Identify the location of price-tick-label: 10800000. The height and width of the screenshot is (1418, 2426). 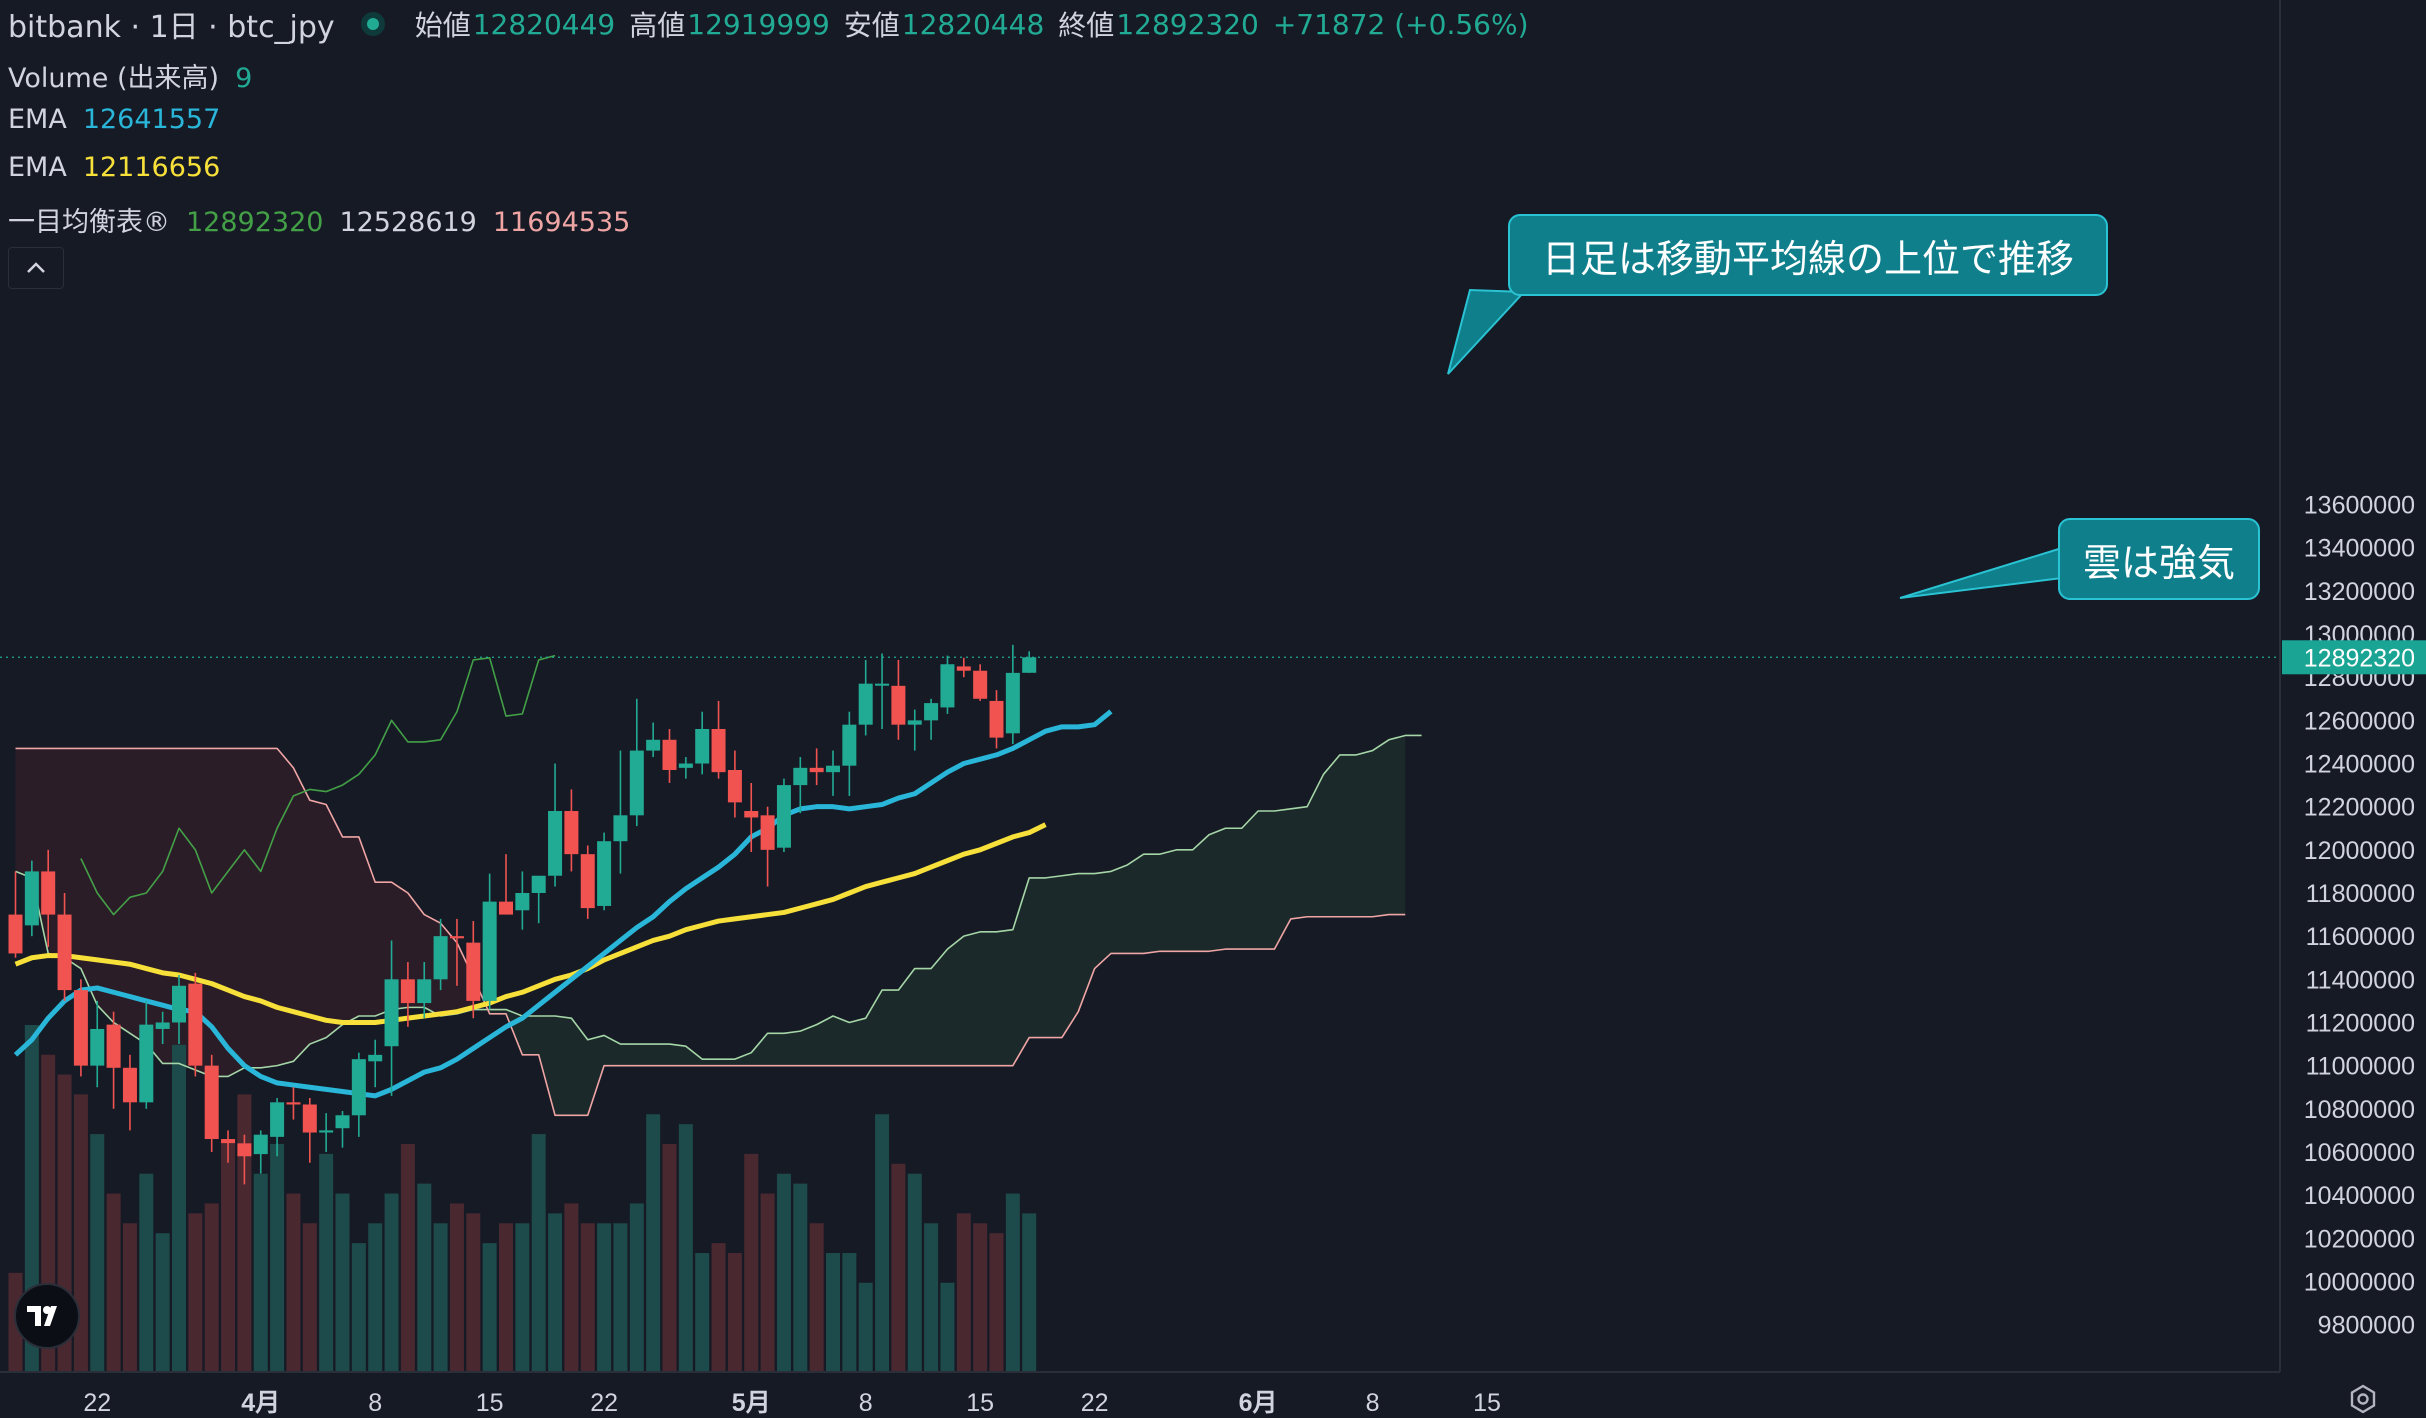
(2359, 1110).